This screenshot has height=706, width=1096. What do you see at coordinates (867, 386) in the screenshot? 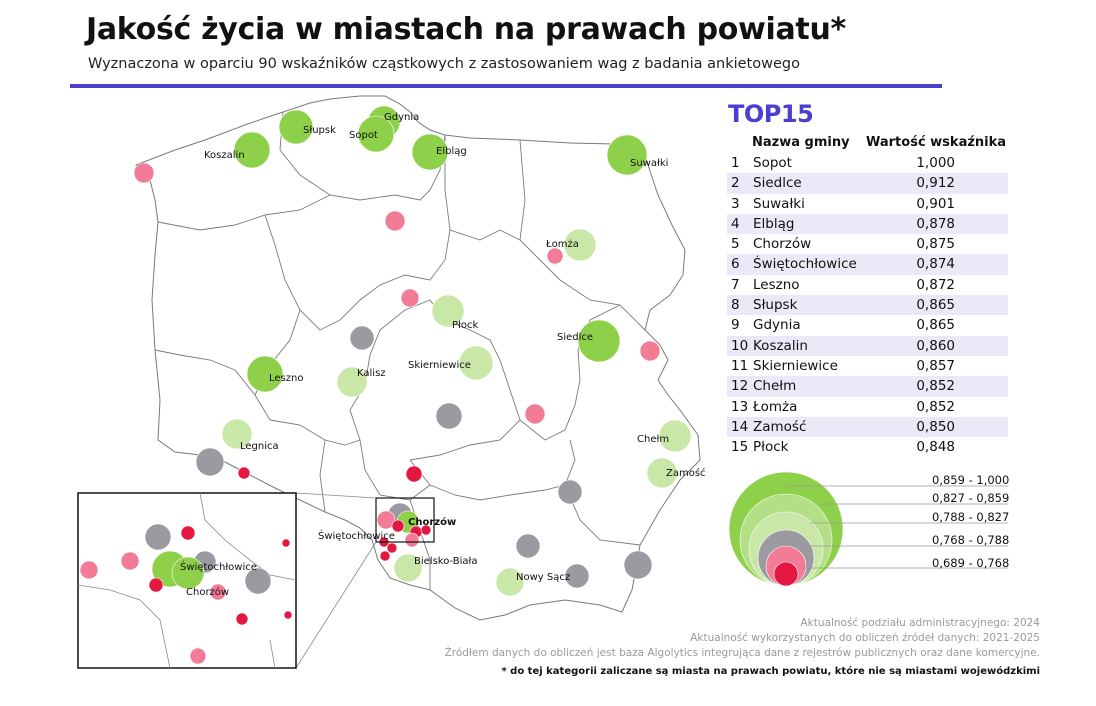
I see `table-row: 12 Chełm 0,852` at bounding box center [867, 386].